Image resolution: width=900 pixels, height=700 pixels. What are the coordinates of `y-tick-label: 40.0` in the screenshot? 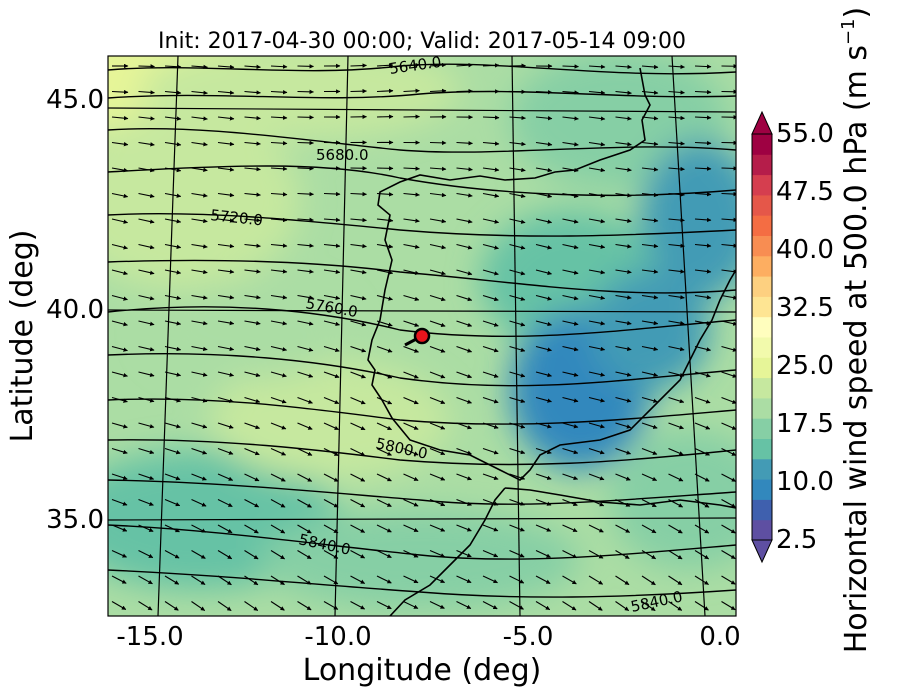 It's located at (75, 310).